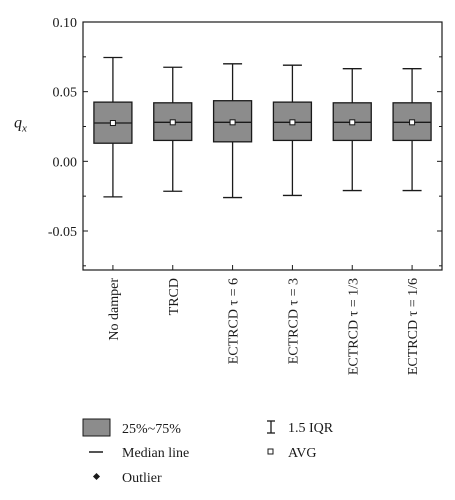 Image resolution: width=455 pixels, height=500 pixels. Describe the element at coordinates (65, 23) in the screenshot. I see `y-tick-label: 0.10` at that location.